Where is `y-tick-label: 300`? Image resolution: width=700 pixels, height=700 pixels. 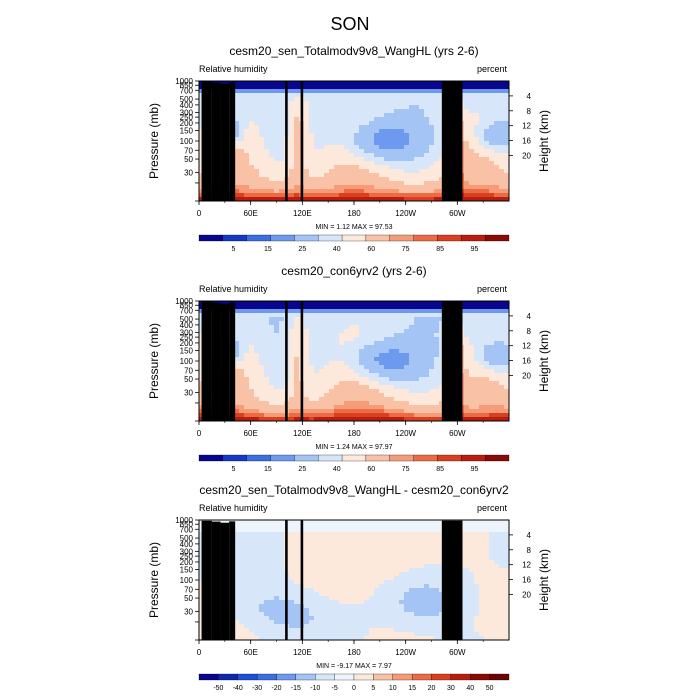 y-tick-label: 300 is located at coordinates (187, 112).